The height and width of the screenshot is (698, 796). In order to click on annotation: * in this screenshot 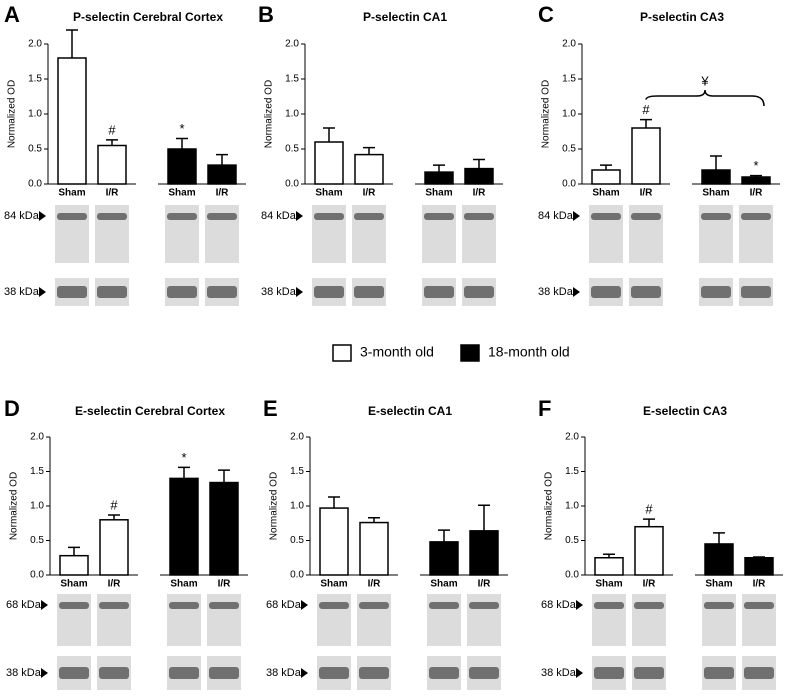, I will do `click(181, 128)`.